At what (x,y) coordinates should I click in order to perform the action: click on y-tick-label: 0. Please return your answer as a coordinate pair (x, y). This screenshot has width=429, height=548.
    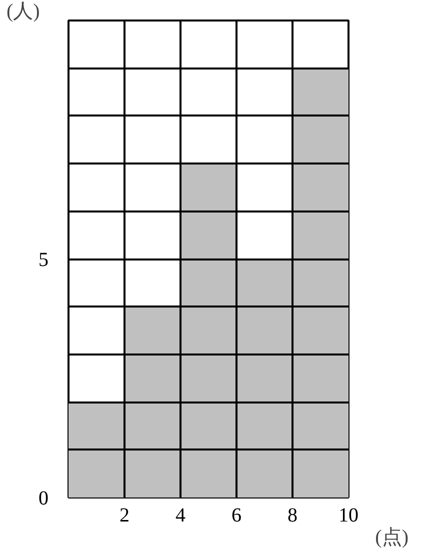
    Looking at the image, I should click on (43, 499).